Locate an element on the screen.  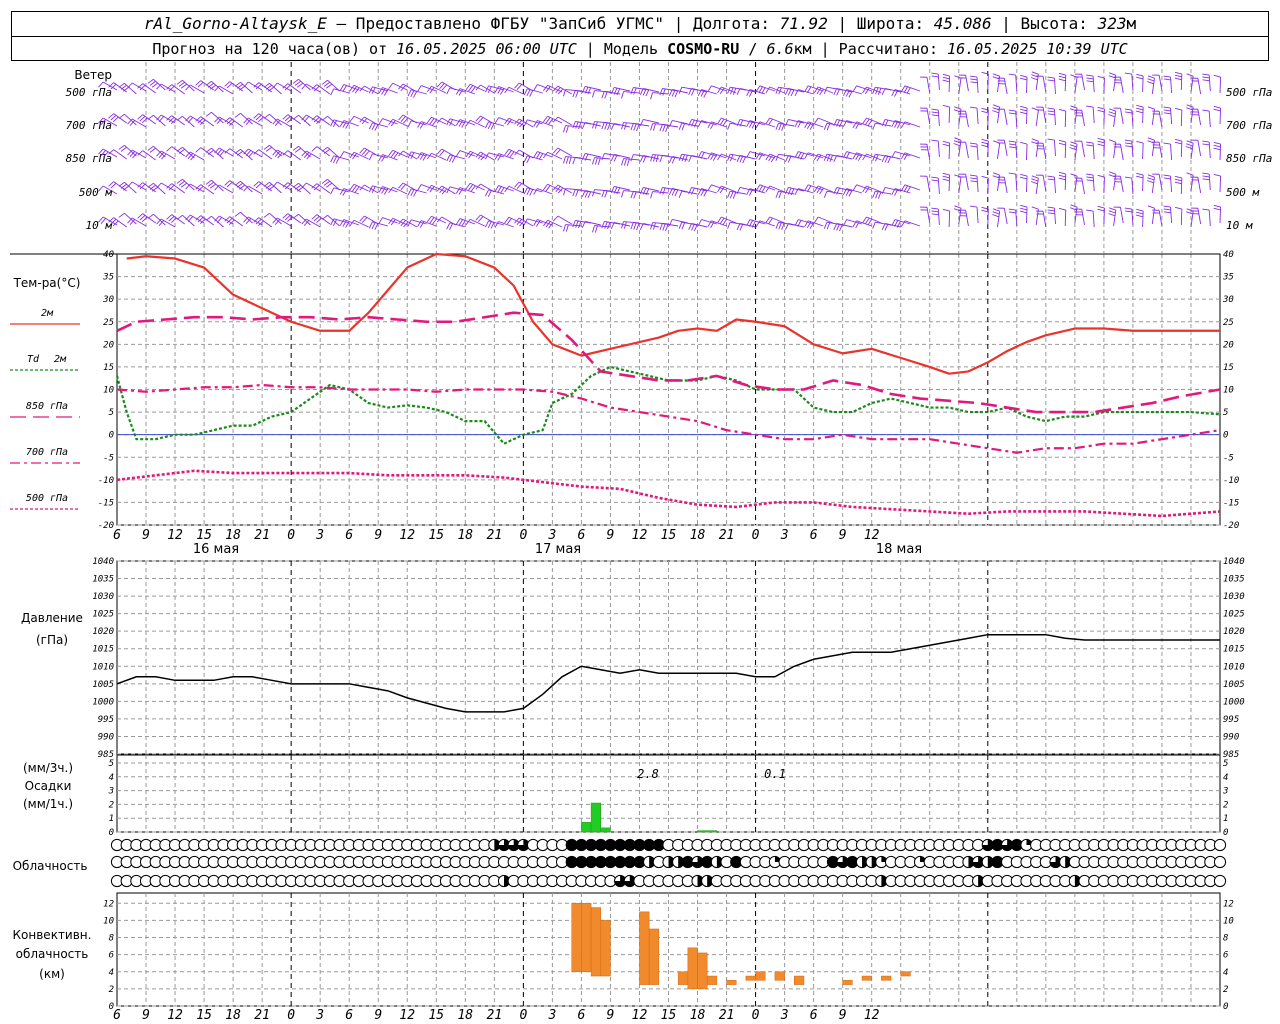
conv-bar is located at coordinates (692, 968).